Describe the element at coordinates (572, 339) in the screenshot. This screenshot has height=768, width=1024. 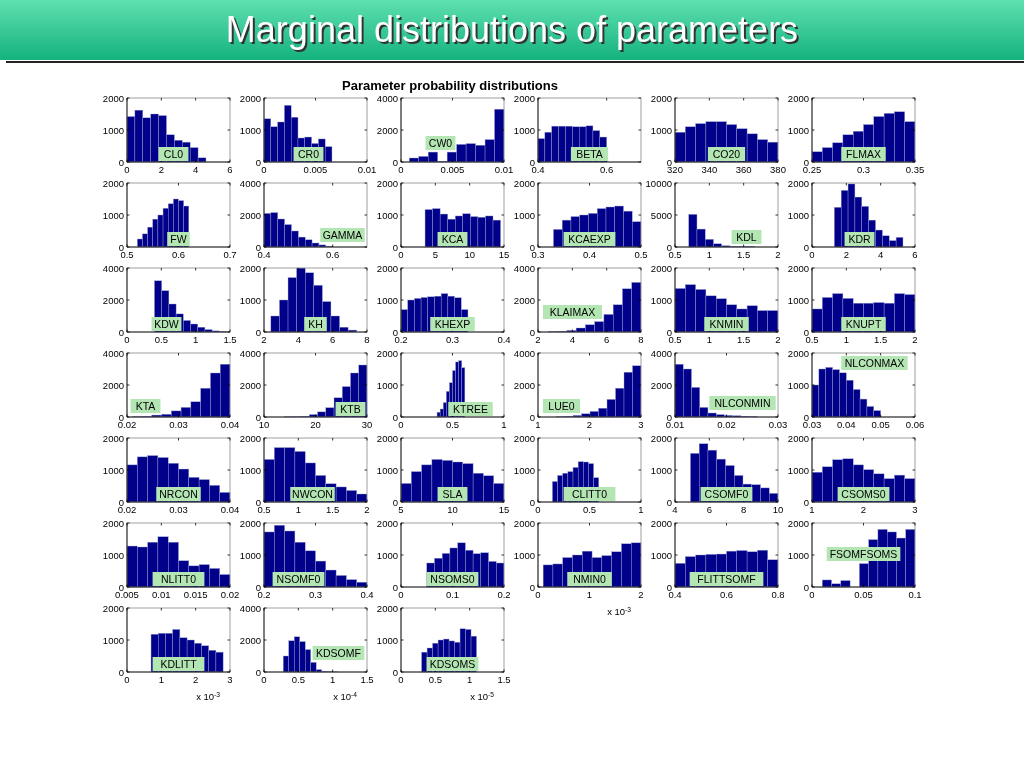
I see `x-tick-label: 4` at that location.